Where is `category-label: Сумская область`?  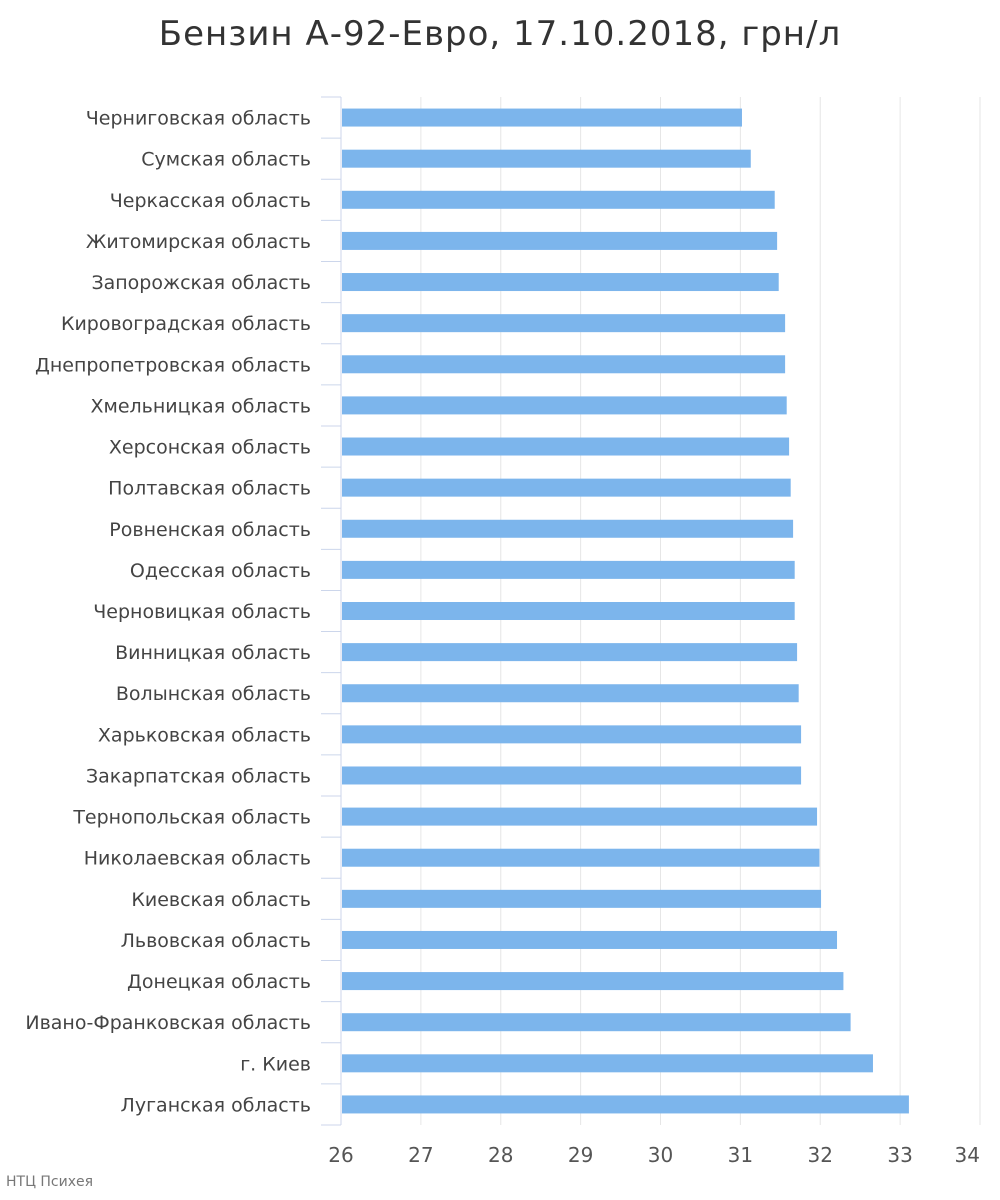 category-label: Сумская область is located at coordinates (226, 160).